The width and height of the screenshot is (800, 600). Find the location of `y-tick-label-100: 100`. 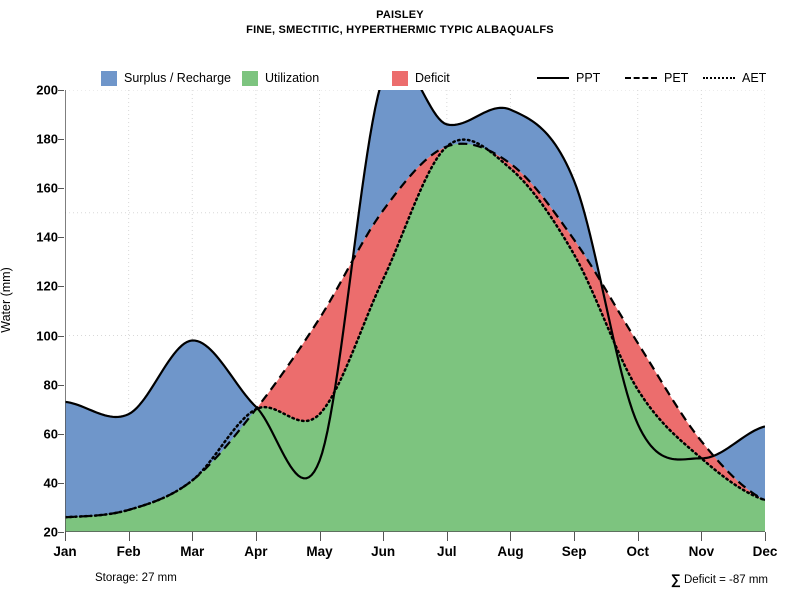

y-tick-label-100: 100 is located at coordinates (47, 336).